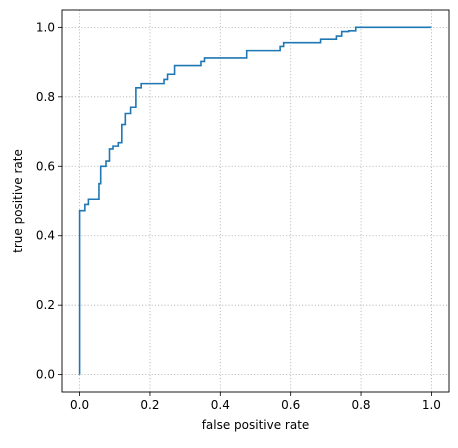  What do you see at coordinates (220, 405) in the screenshot?
I see `x-tick-label: 0.4` at bounding box center [220, 405].